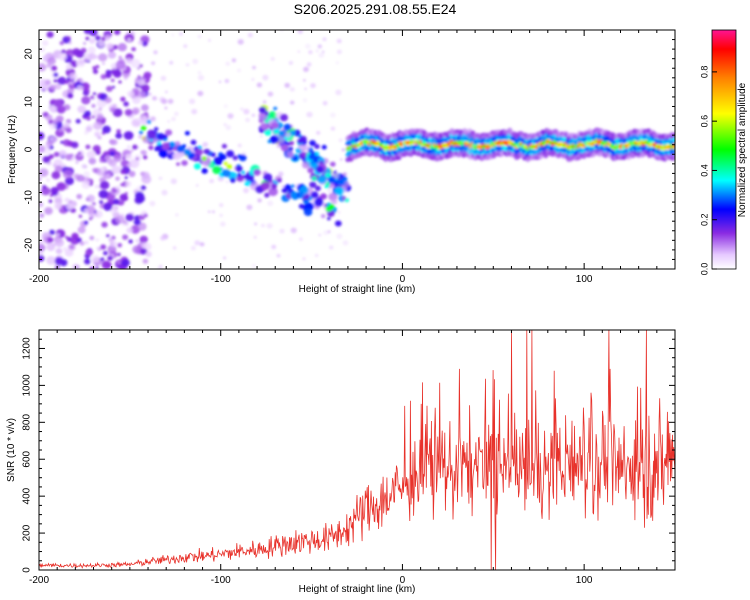 Image resolution: width=750 pixels, height=600 pixels. Describe the element at coordinates (27, 495) in the screenshot. I see `y-tick-label: 400` at that location.